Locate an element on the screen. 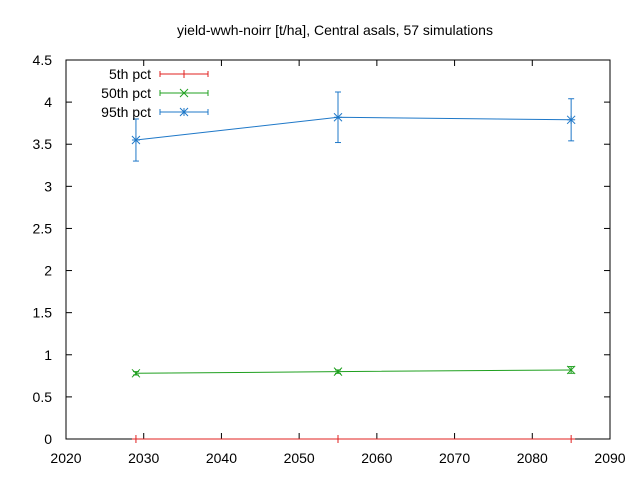 Image resolution: width=640 pixels, height=480 pixels. legend-label: 50th pct is located at coordinates (126, 93).